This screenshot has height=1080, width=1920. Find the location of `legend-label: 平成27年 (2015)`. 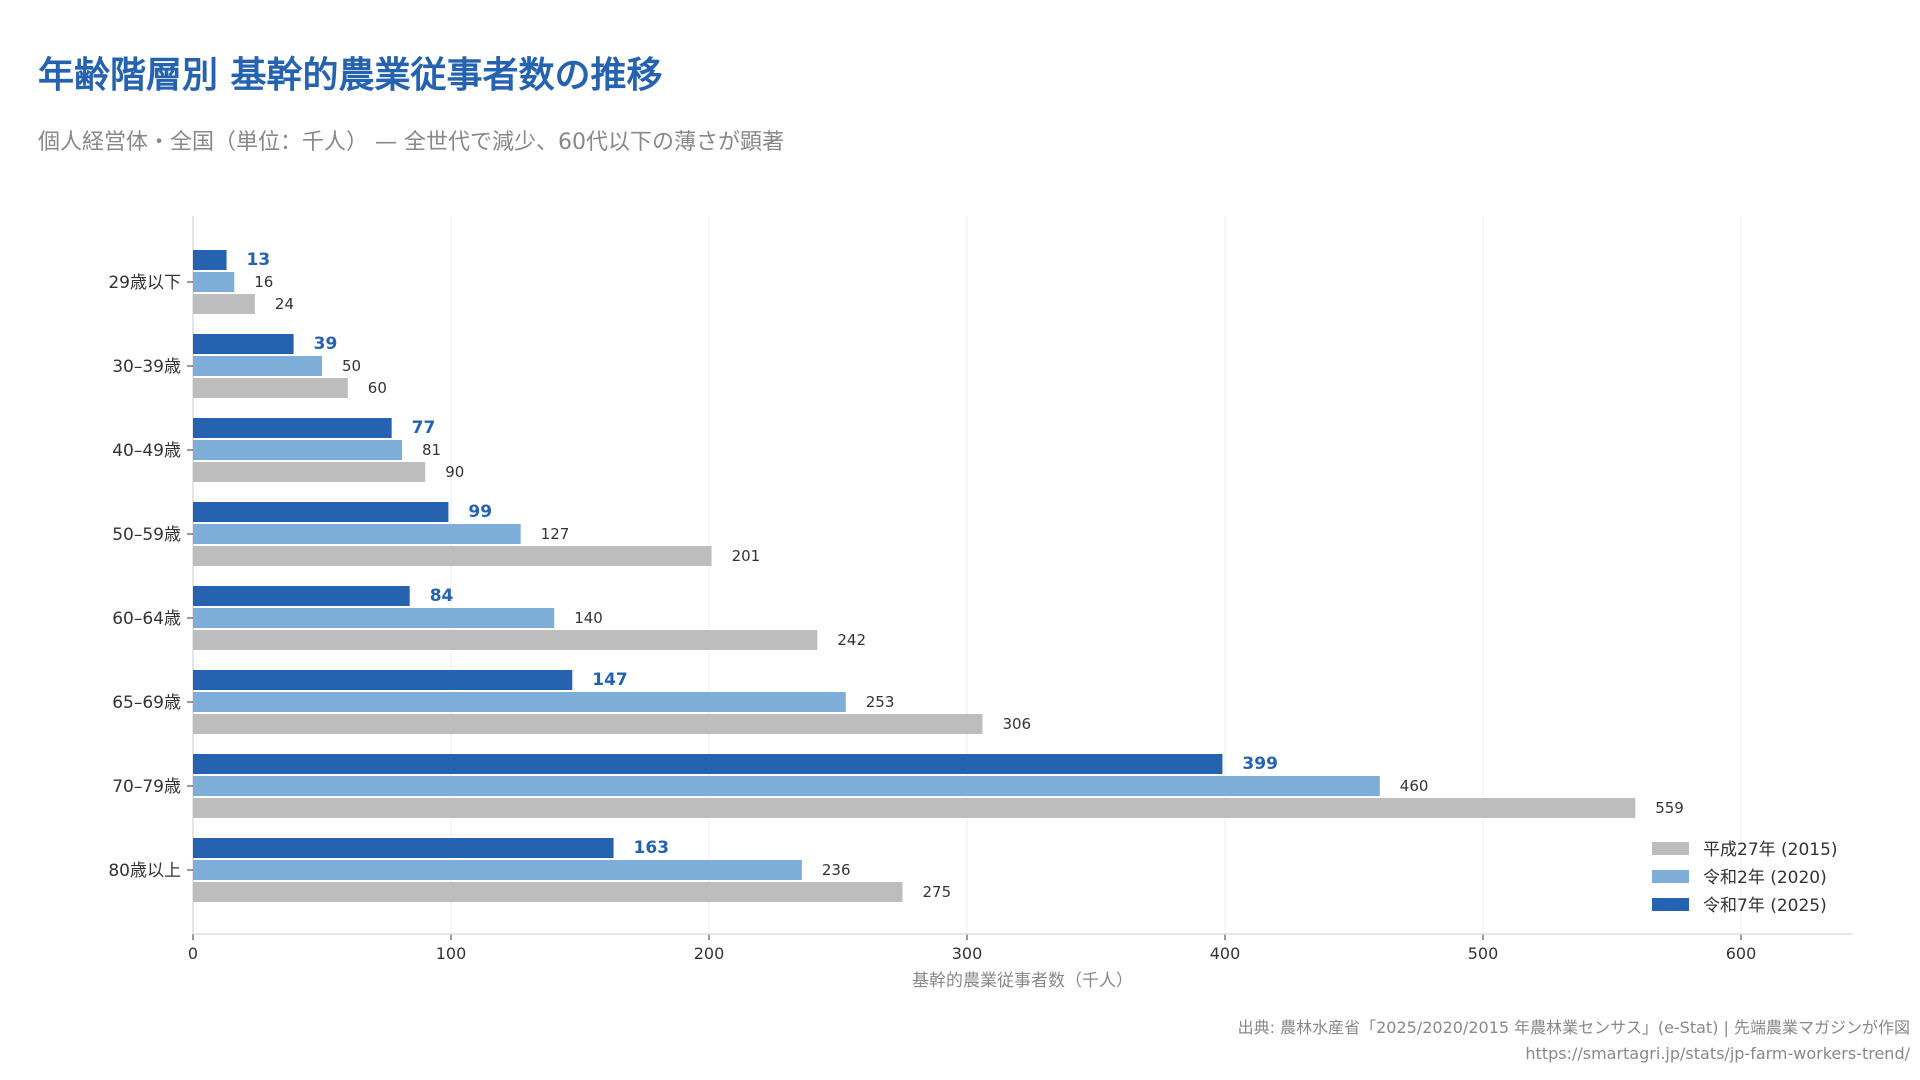

legend-label: 平成27年 (2015) is located at coordinates (1770, 850).